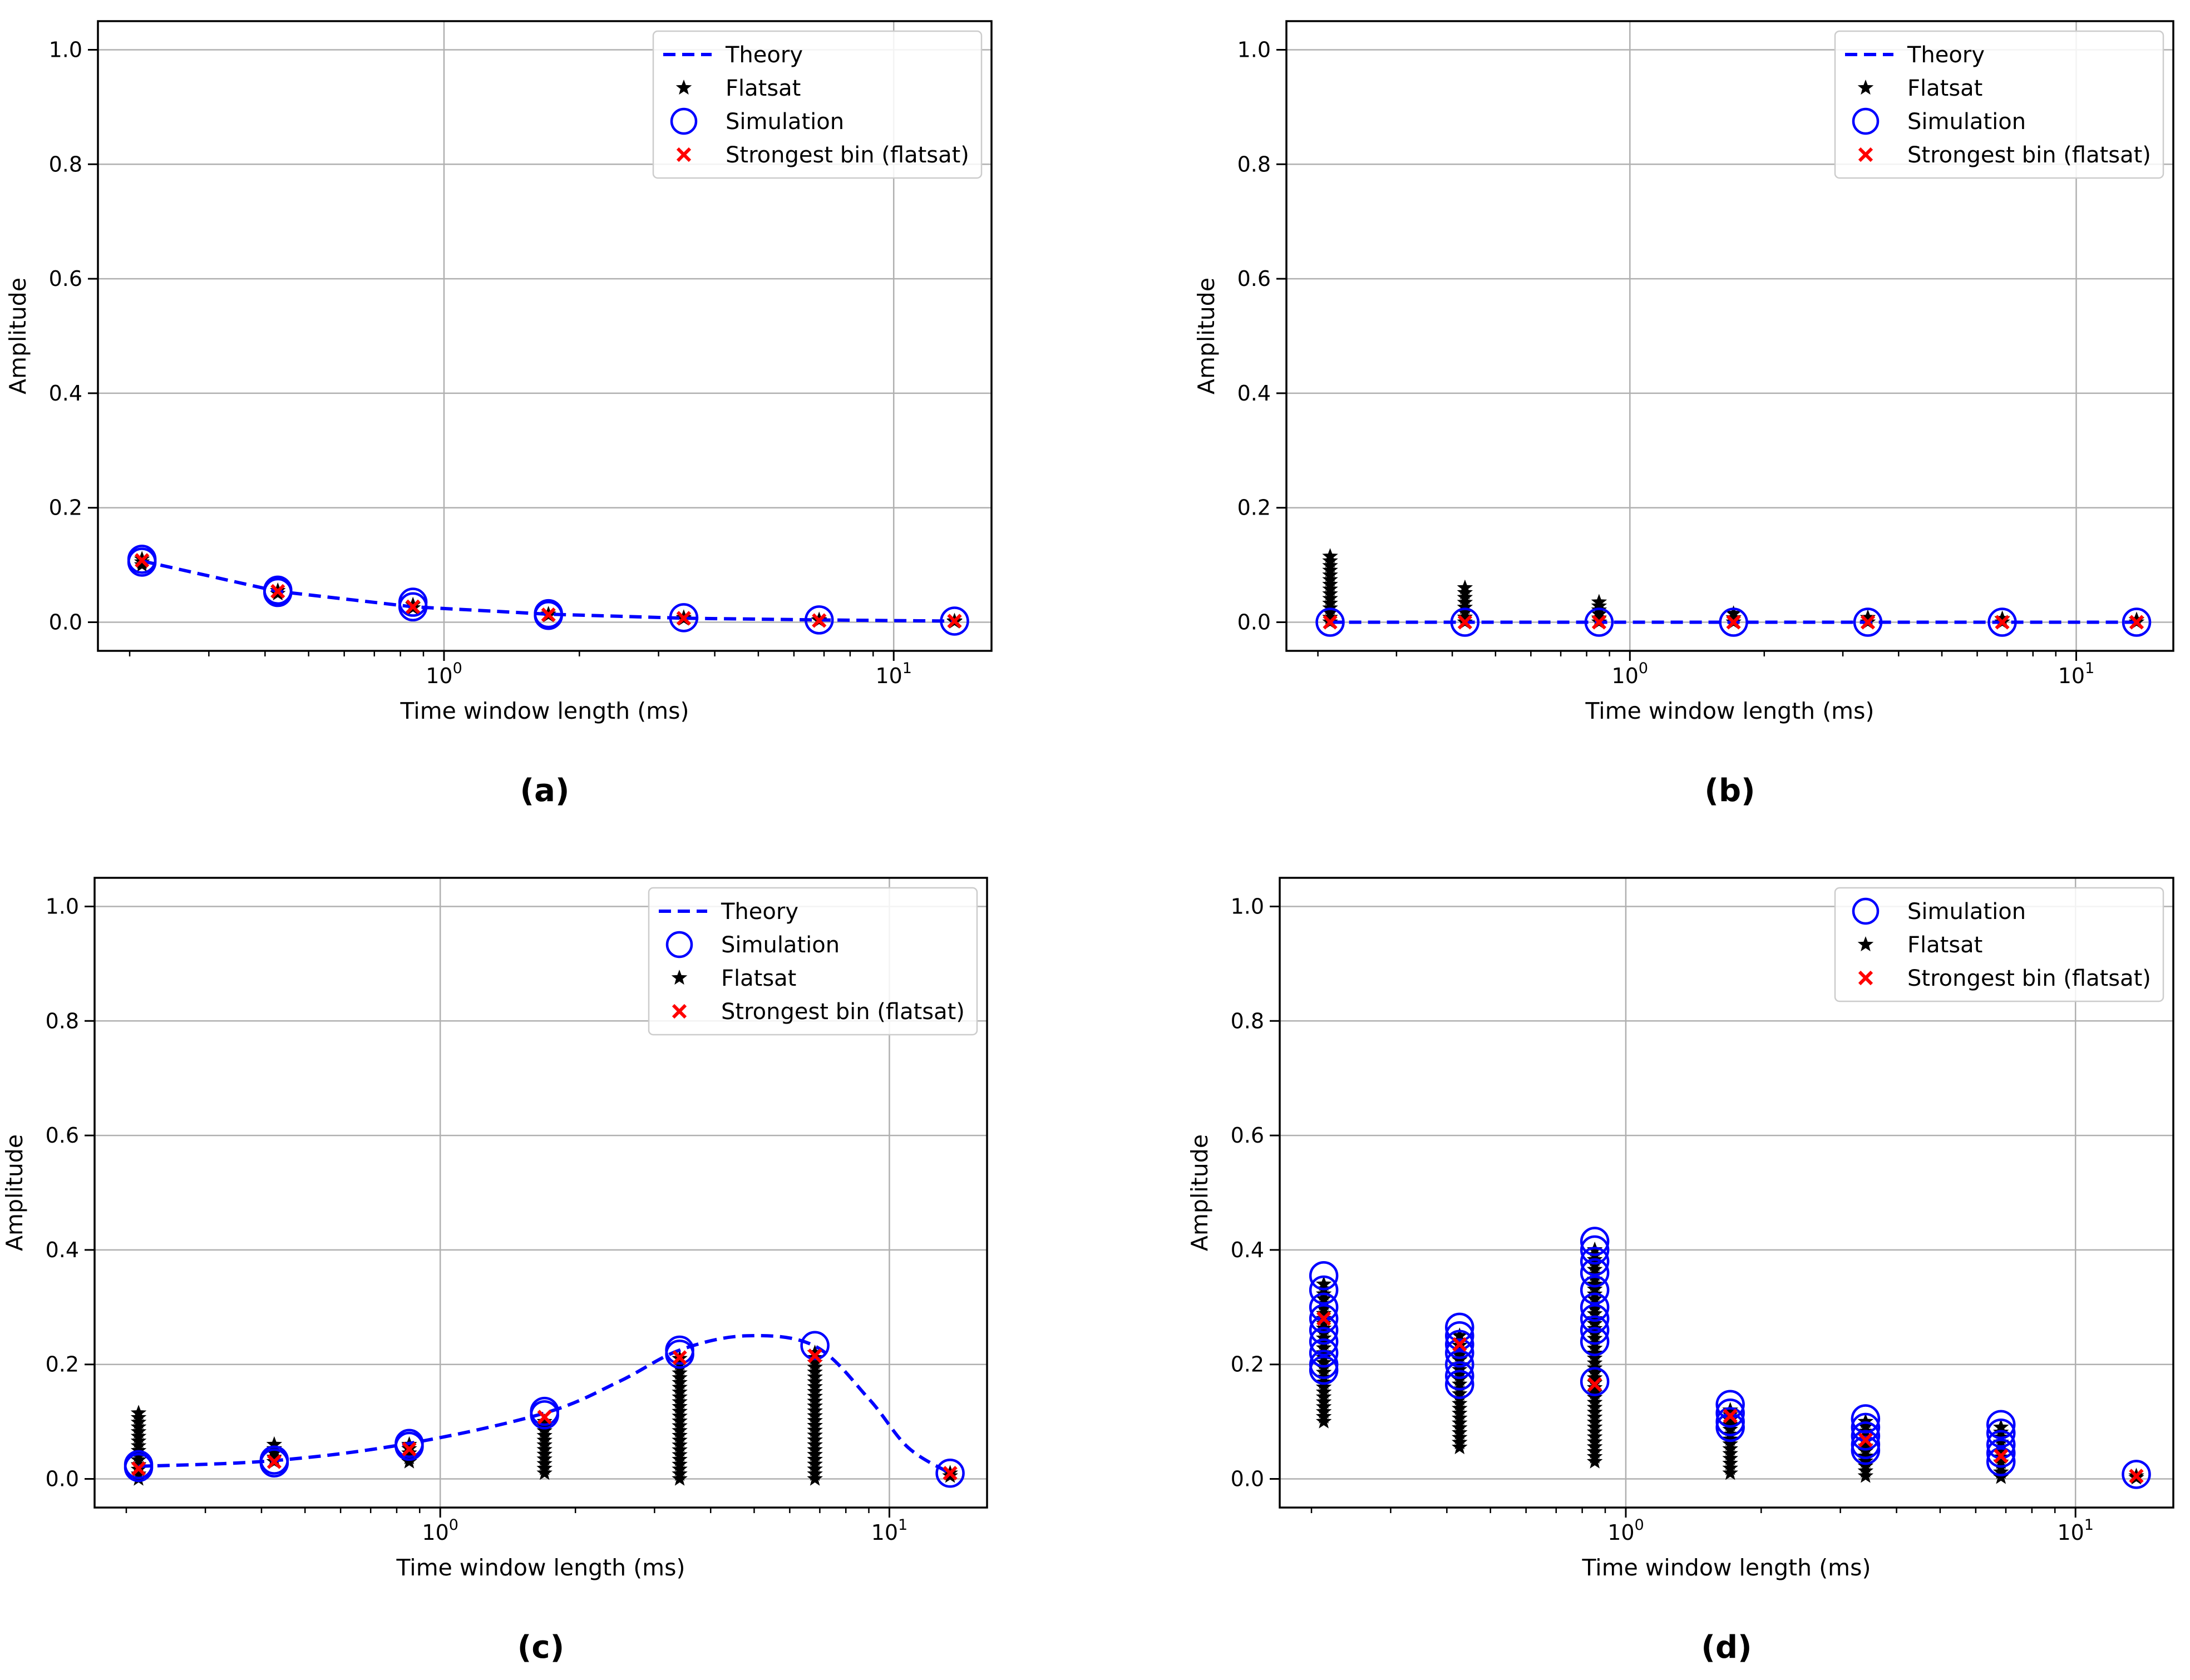 Image resolution: width=2190 pixels, height=1680 pixels. I want to click on panel-caption: (d), so click(1726, 1647).